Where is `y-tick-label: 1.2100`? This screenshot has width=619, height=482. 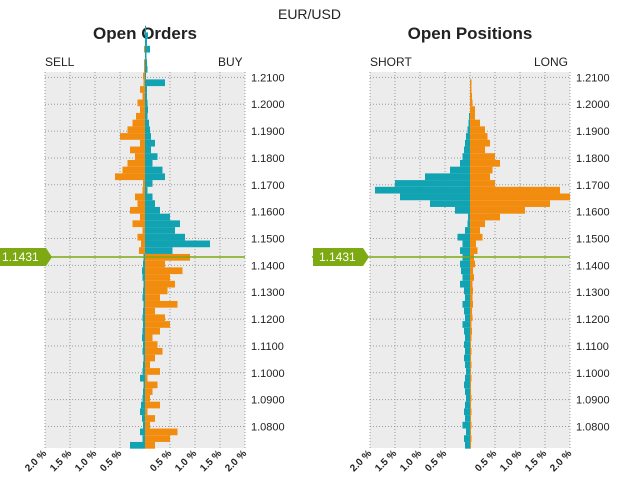 y-tick-label: 1.2100 is located at coordinates (593, 78).